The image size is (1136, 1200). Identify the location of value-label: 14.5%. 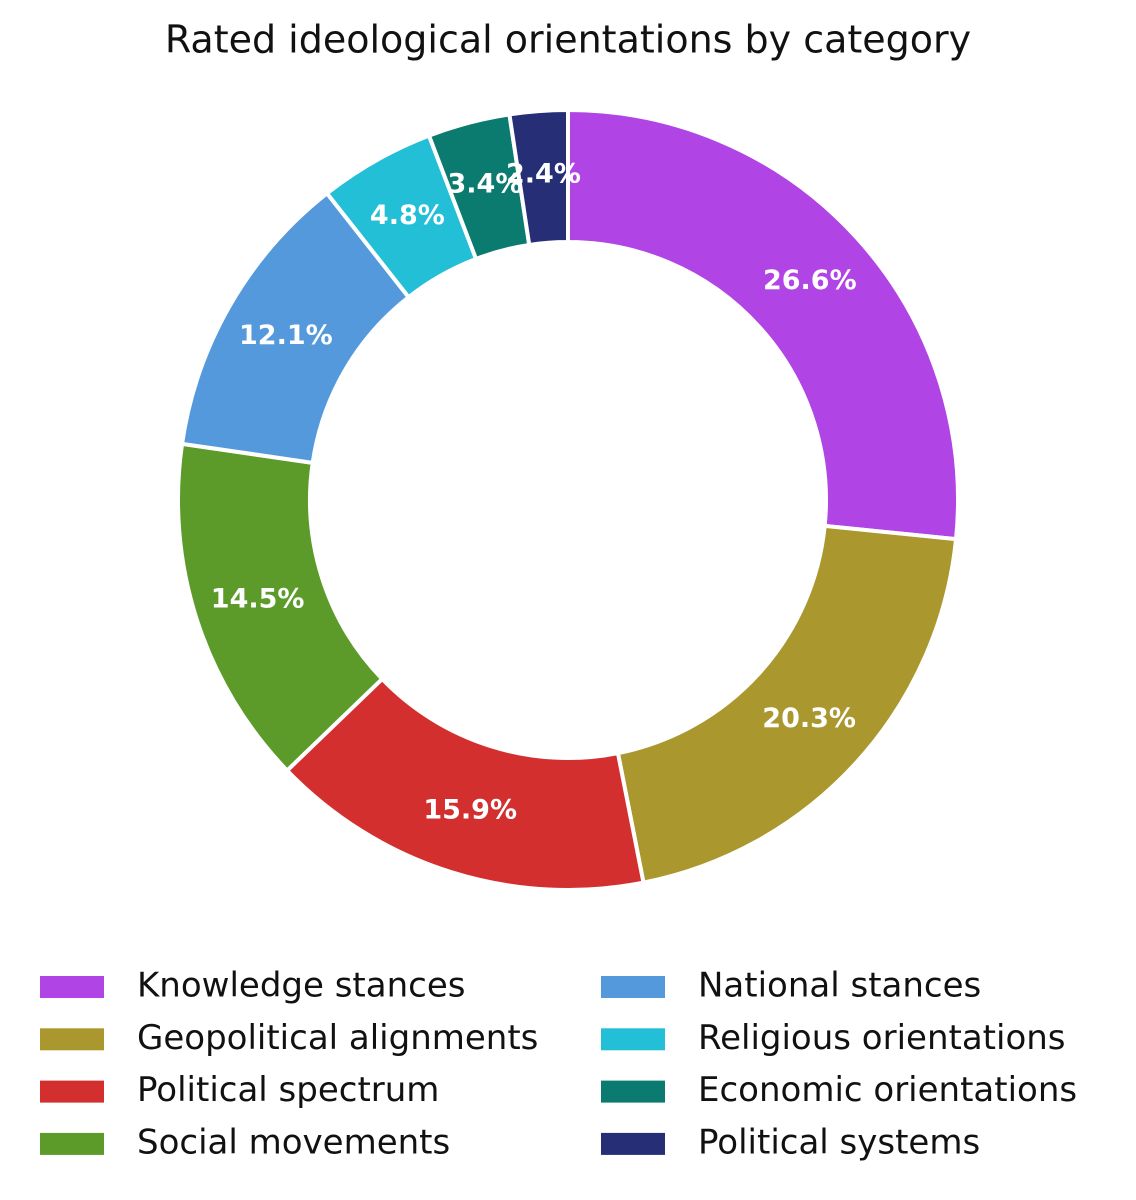
(258, 598).